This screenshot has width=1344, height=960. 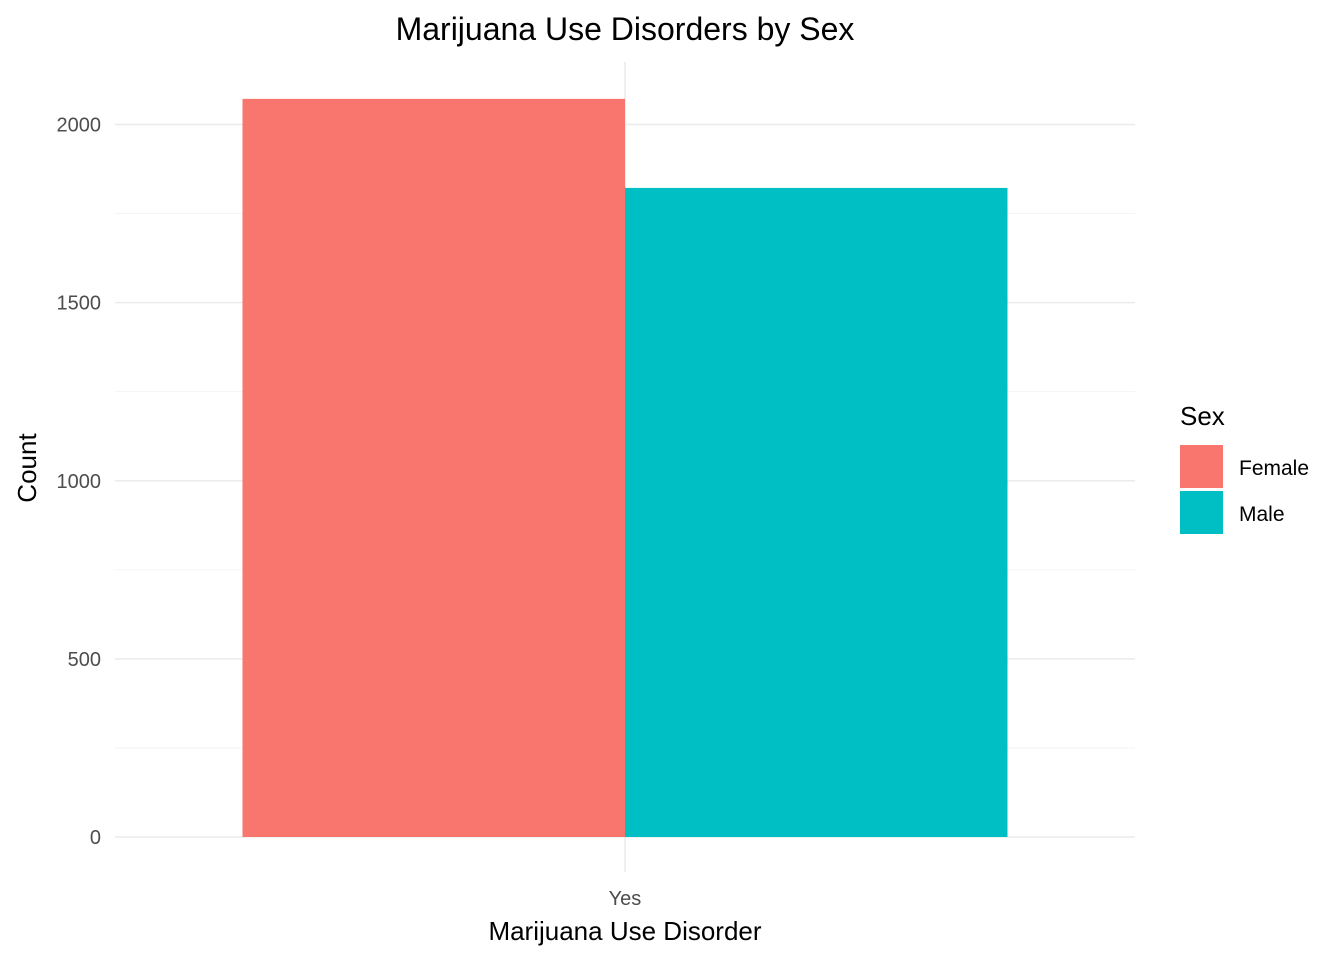 I want to click on y-tick-label: 0, so click(x=95, y=838).